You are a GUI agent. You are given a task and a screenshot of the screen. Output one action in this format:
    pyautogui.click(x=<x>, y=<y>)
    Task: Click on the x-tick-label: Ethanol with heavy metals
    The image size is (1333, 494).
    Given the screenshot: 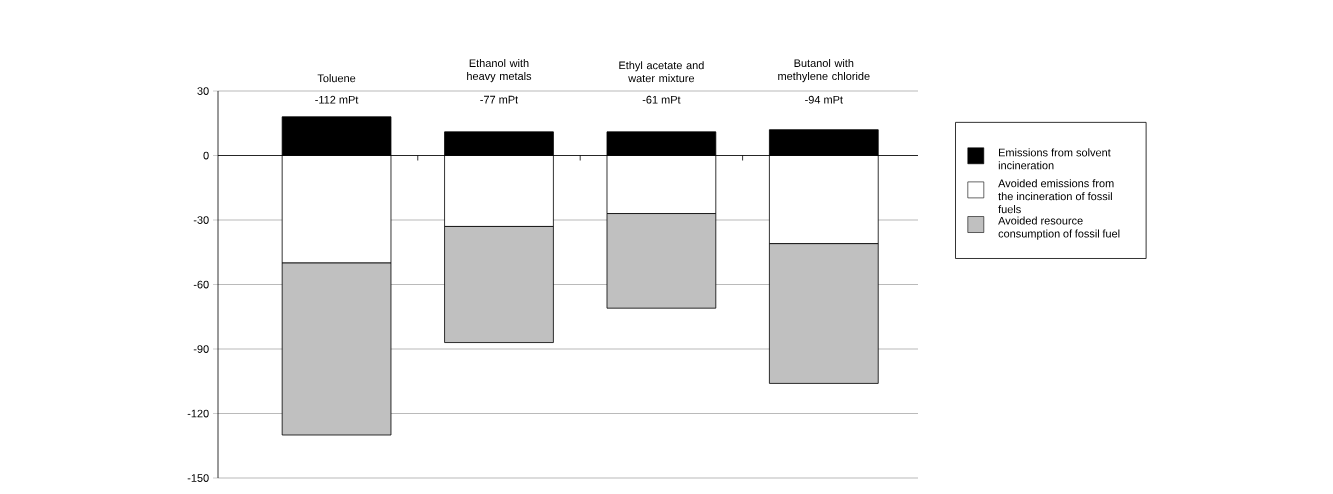 What is the action you would take?
    pyautogui.click(x=499, y=70)
    